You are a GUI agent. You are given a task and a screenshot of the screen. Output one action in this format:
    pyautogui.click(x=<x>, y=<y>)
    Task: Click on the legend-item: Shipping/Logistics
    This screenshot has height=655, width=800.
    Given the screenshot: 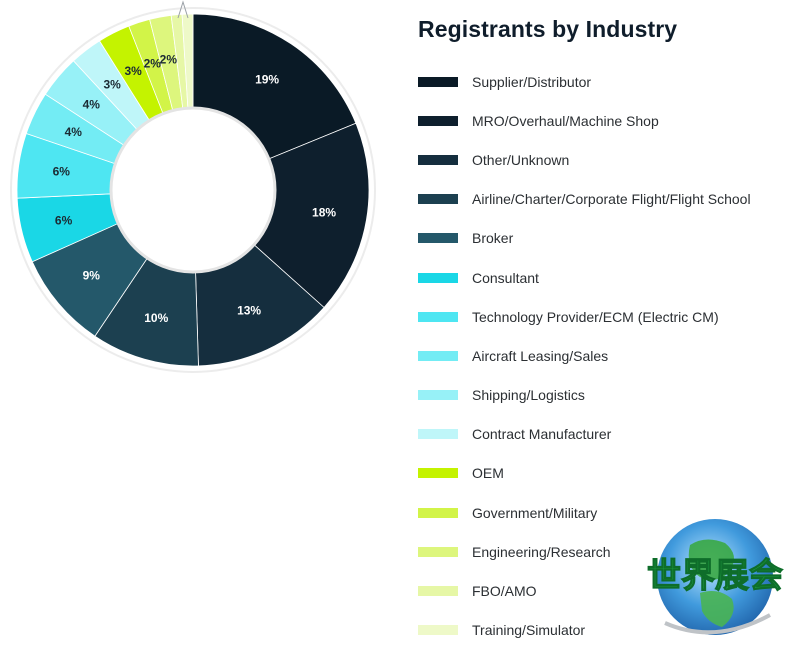 What is the action you would take?
    pyautogui.click(x=584, y=395)
    